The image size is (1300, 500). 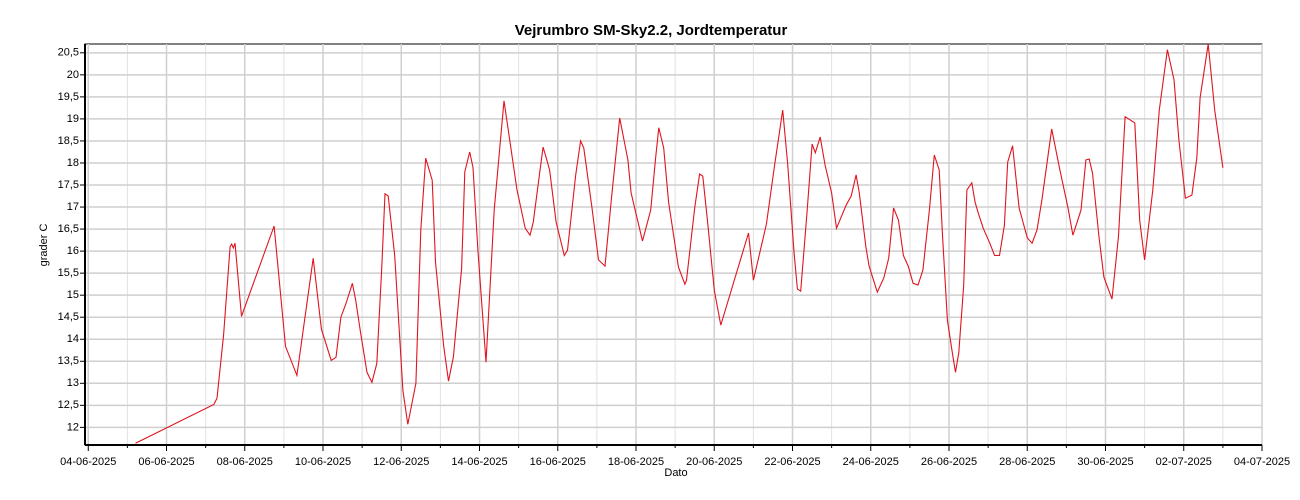 I want to click on x-tick-label: 18-06-2025, so click(x=636, y=462).